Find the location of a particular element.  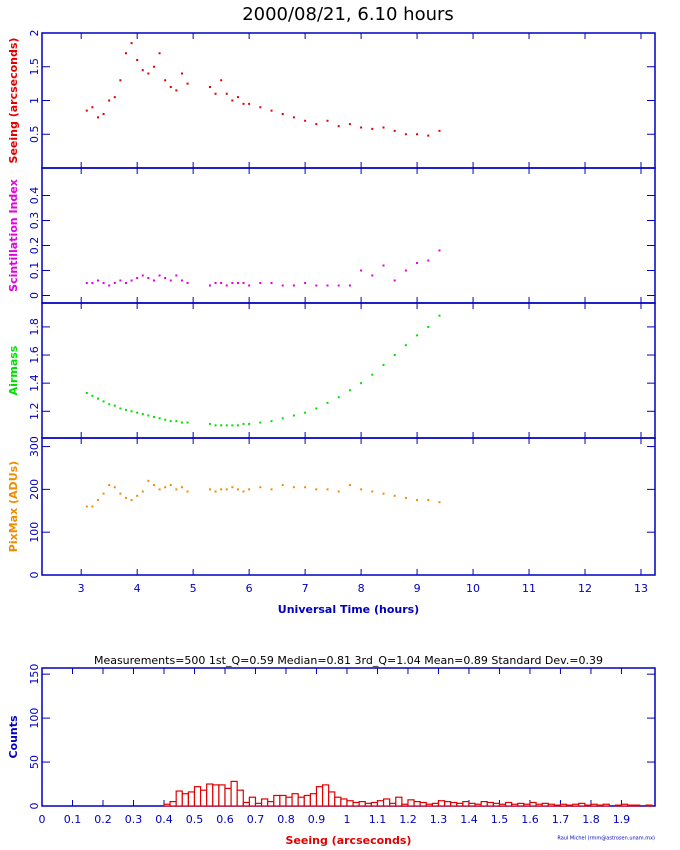

x-tick-label: 1.4 is located at coordinates (469, 819).